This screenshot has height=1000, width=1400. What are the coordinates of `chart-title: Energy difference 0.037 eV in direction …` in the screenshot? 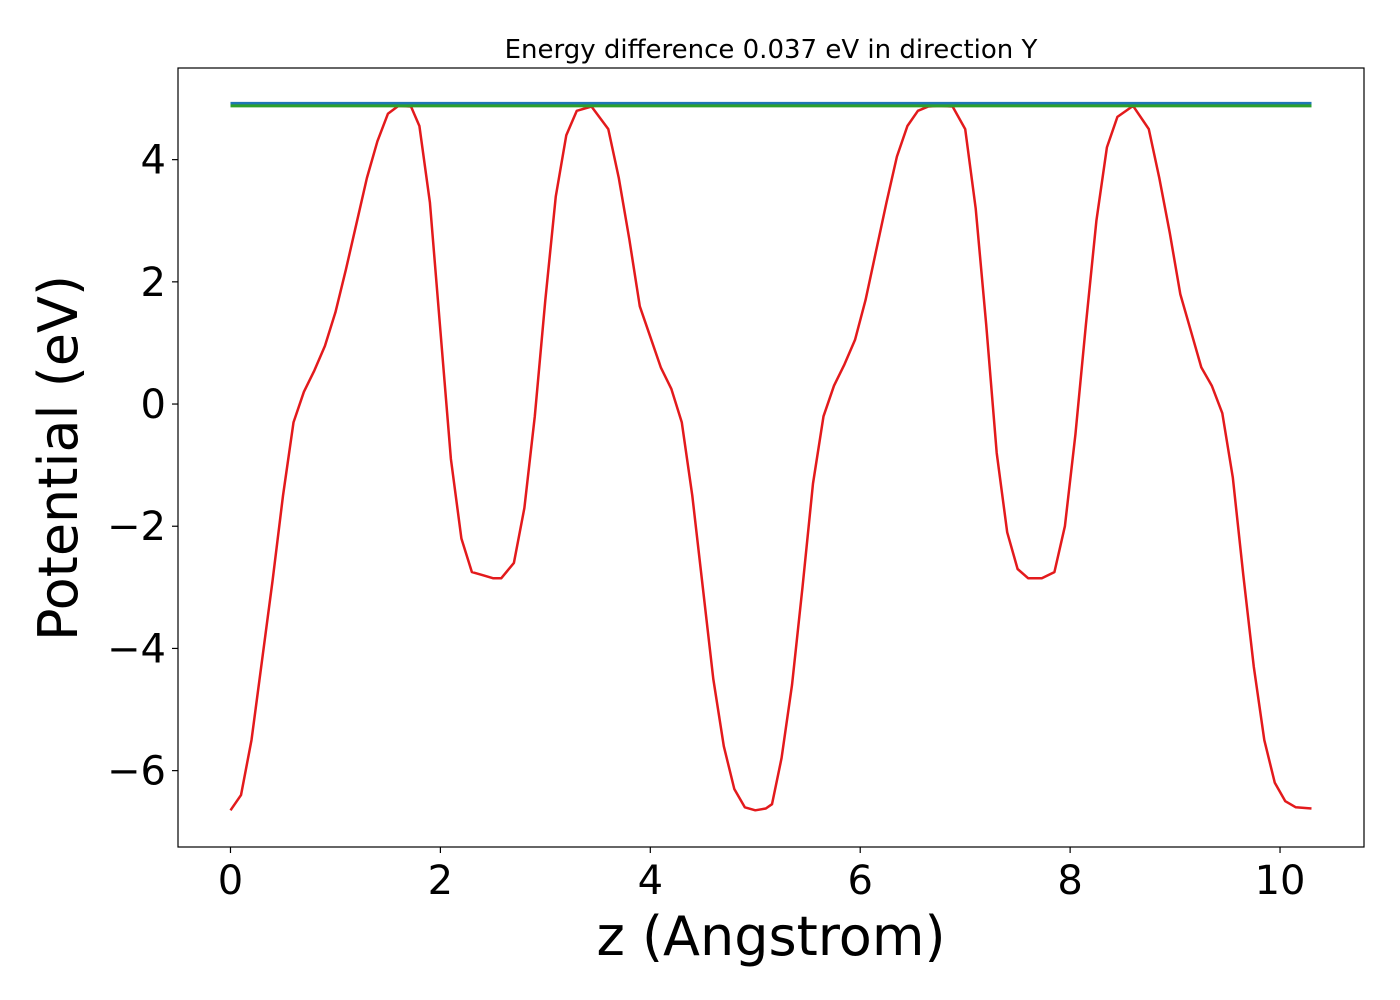 It's located at (771, 50).